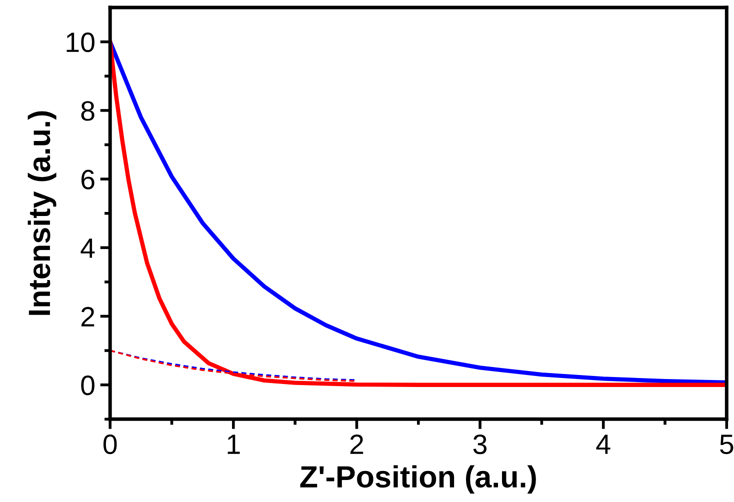 The image size is (734, 502). I want to click on y-tick-label: 6, so click(87, 180).